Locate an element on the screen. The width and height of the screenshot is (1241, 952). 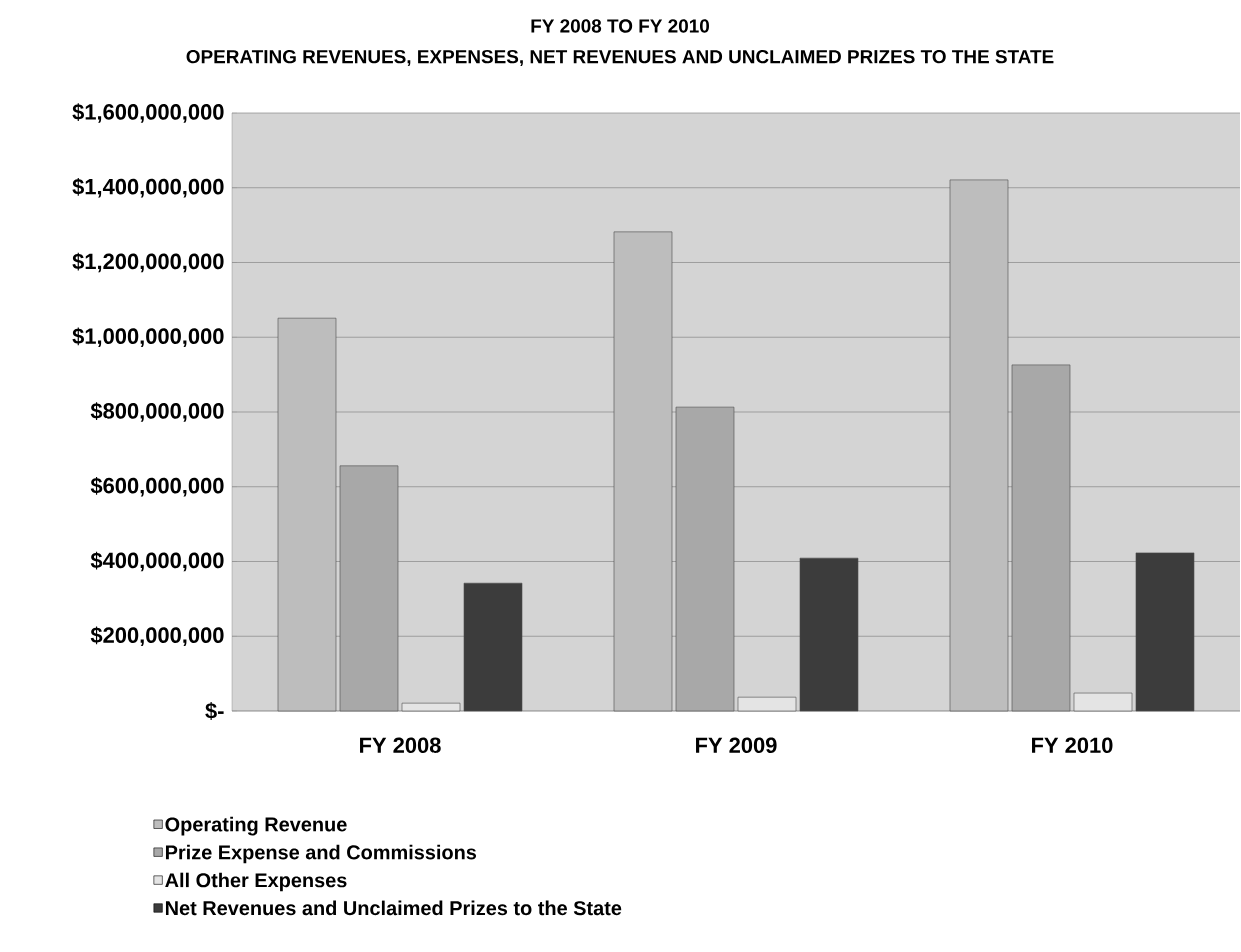
y-tick-label: $400,000,000 is located at coordinates (157, 561).